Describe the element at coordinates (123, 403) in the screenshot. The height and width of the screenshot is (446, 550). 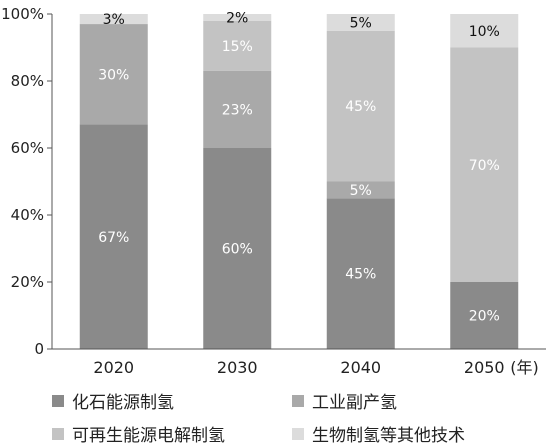
I see `legend-label-fossil: 化石能源制氢` at that location.